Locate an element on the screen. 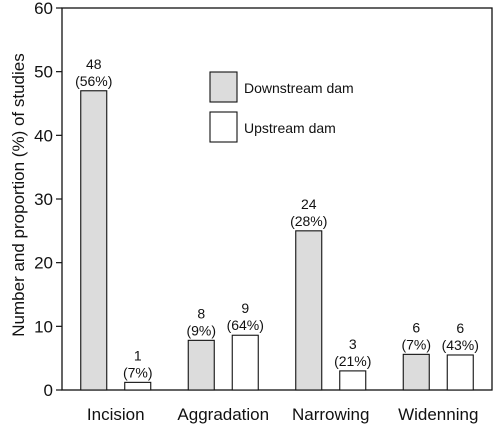  y-axis-title: Number and proportion (%) of studies is located at coordinates (18, 194).